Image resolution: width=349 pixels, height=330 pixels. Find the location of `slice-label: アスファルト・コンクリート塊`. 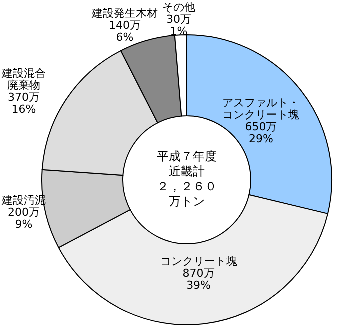

slice-label: アスファルト・コンクリート塊 is located at coordinates (261, 109).